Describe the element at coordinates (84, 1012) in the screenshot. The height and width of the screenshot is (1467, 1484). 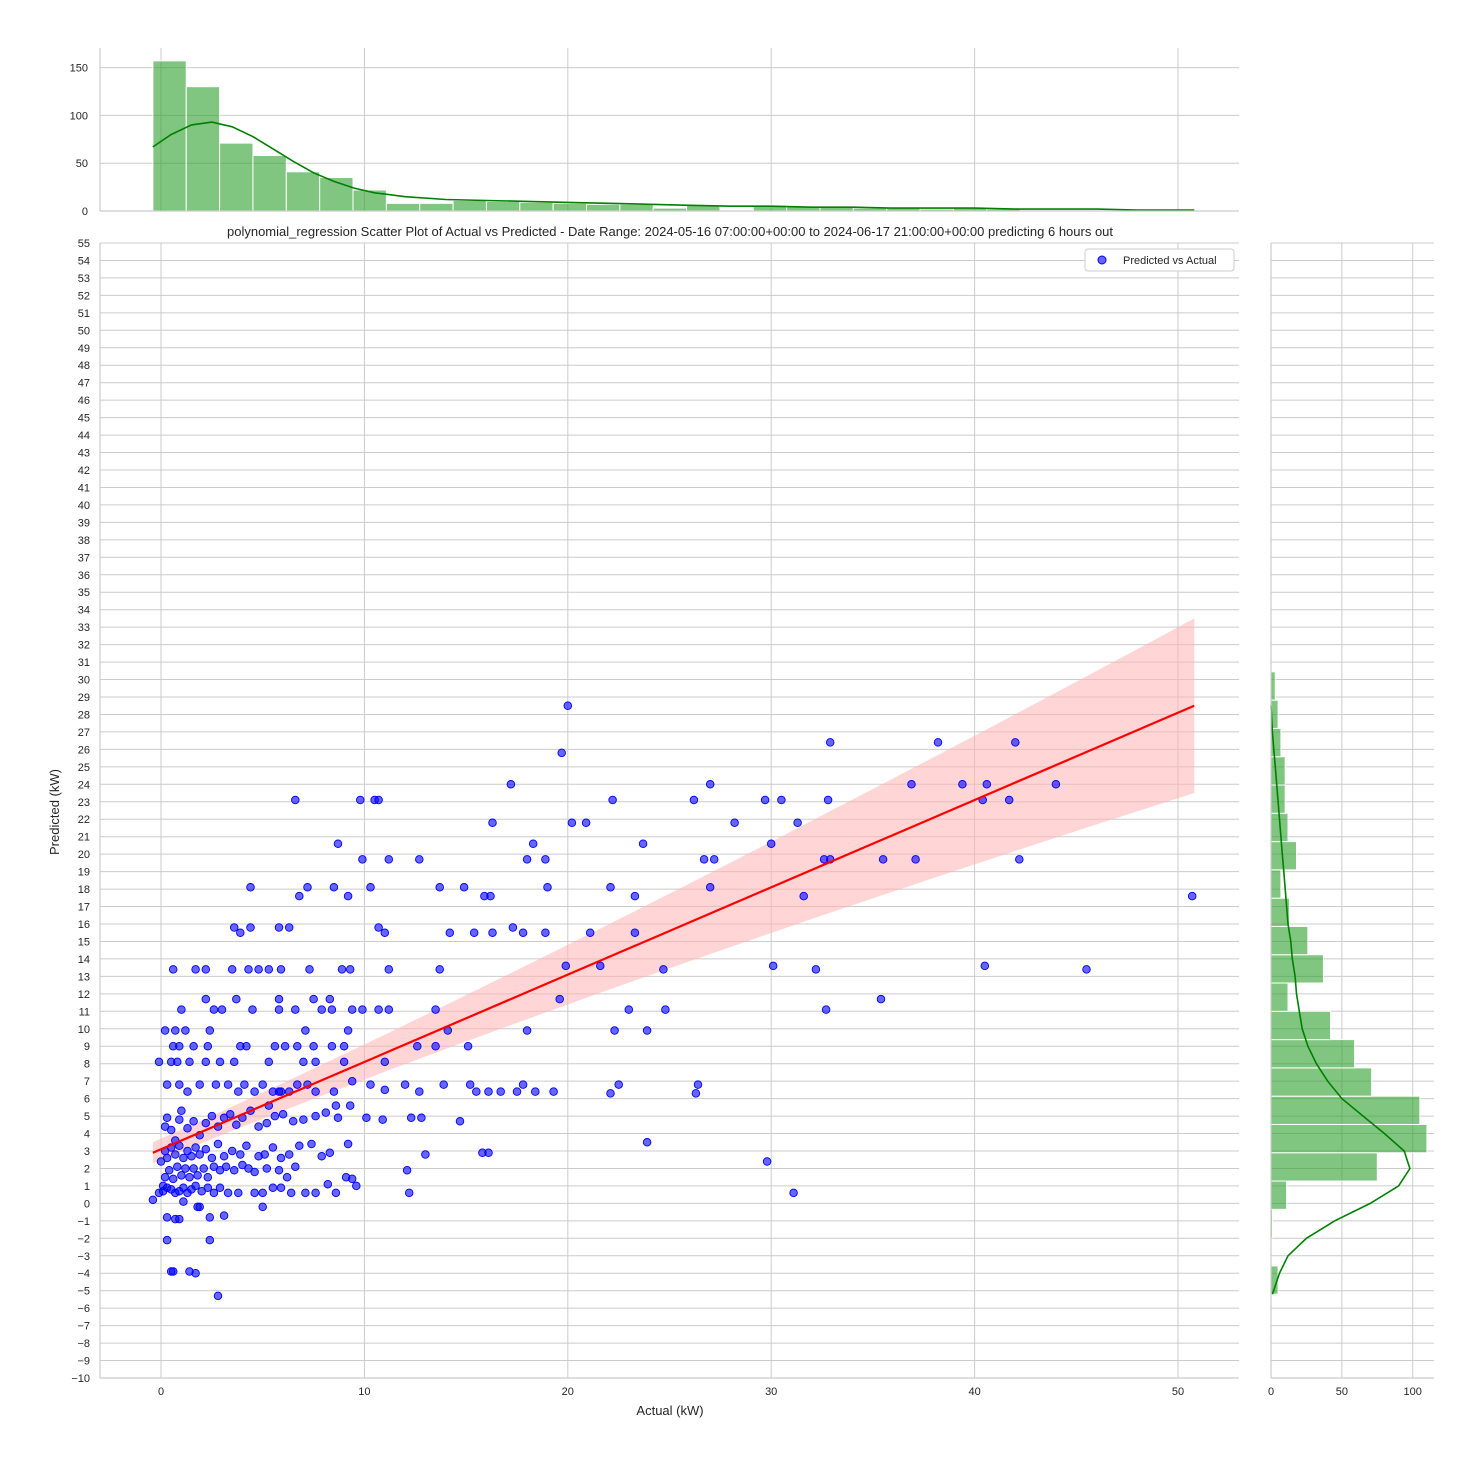
I see `y-tick-label: 11` at that location.